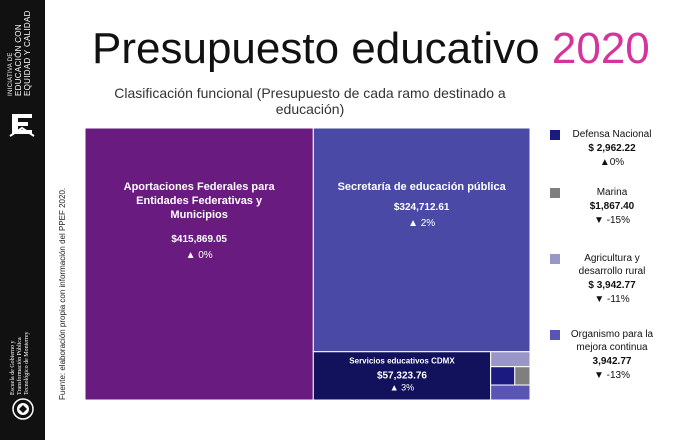 This screenshot has width=680, height=440. What do you see at coordinates (612, 220) in the screenshot?
I see `legend-change-marina: ▼ -15%` at bounding box center [612, 220].